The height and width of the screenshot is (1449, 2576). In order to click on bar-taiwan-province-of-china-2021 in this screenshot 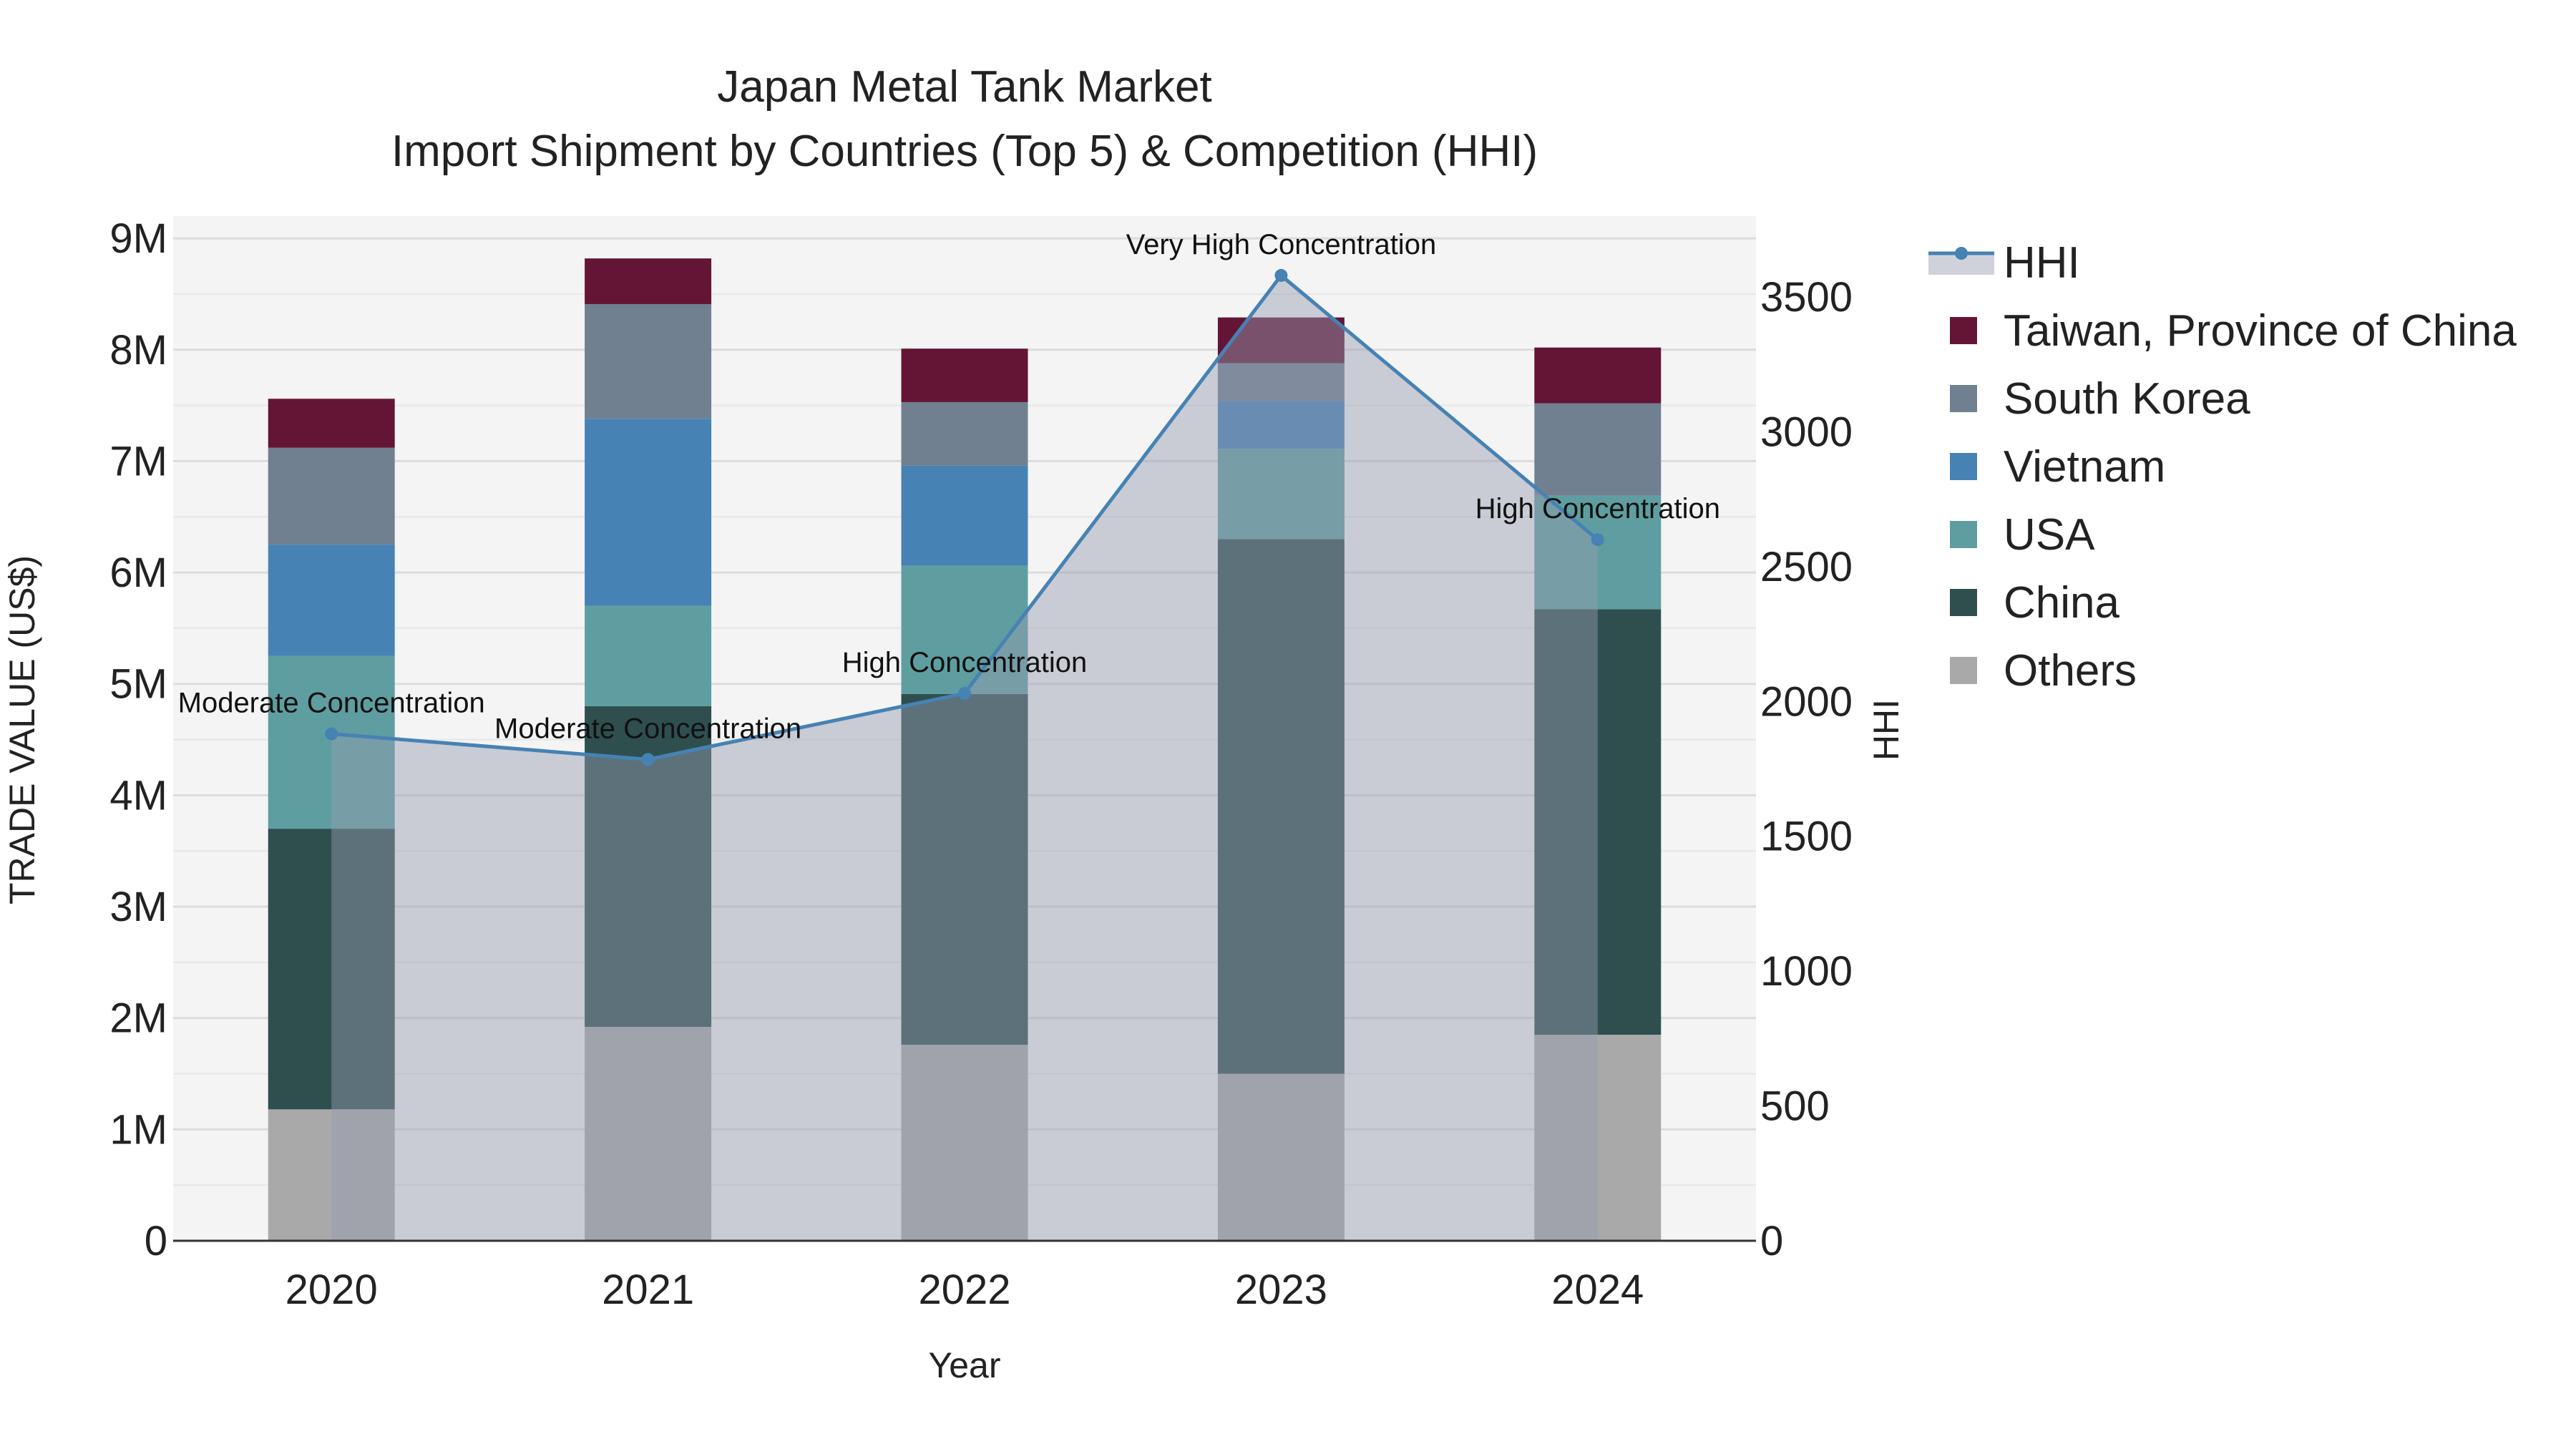, I will do `click(648, 281)`.